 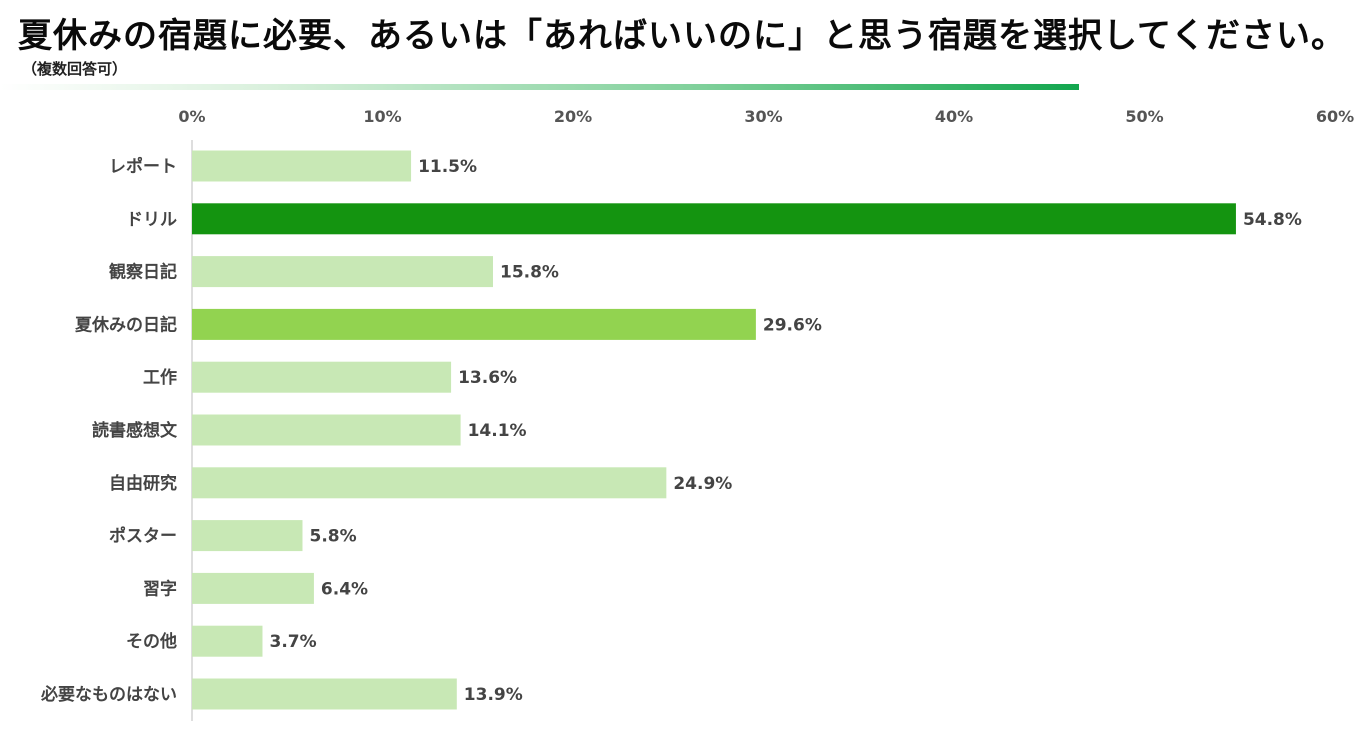 I want to click on category-label: ポスター, so click(x=143, y=536).